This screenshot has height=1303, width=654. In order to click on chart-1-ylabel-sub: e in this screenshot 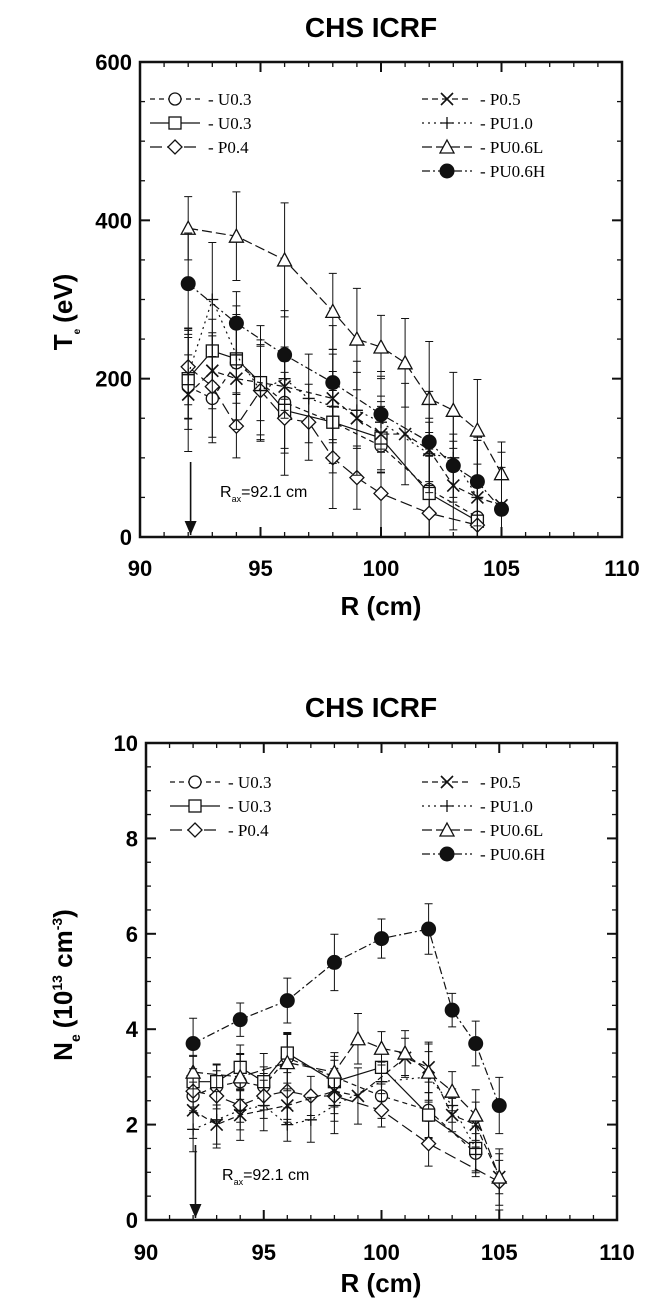, I will do `click(77, 331)`.